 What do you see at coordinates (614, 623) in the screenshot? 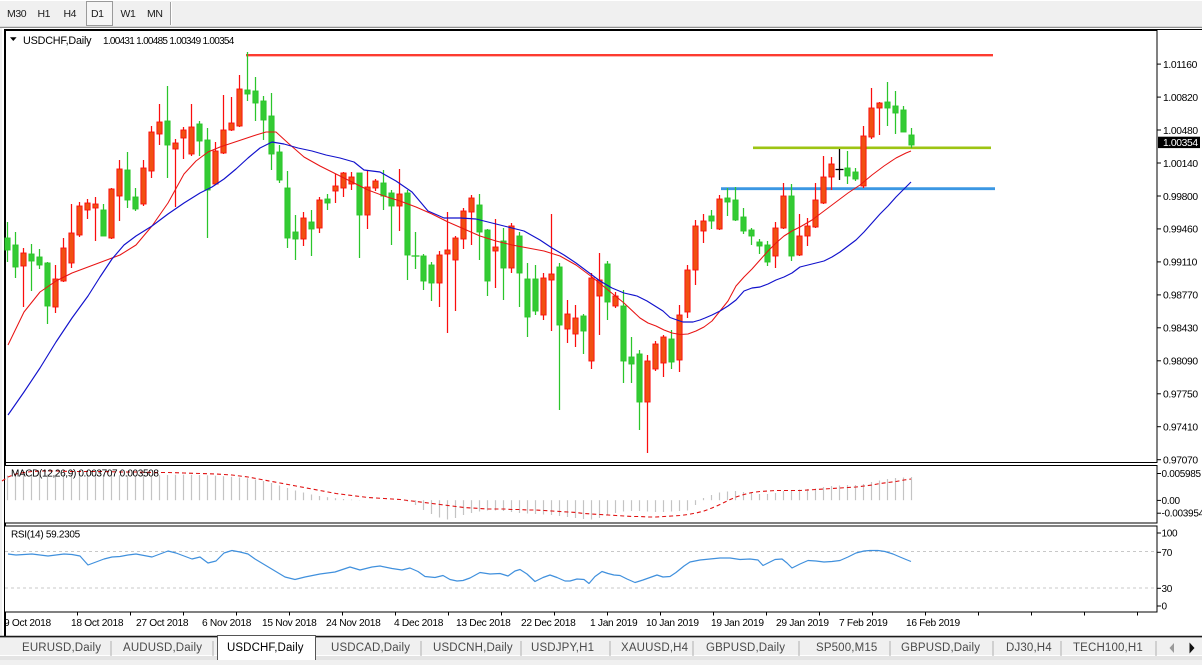
I see `svg-text: 1 Jan 2019` at bounding box center [614, 623].